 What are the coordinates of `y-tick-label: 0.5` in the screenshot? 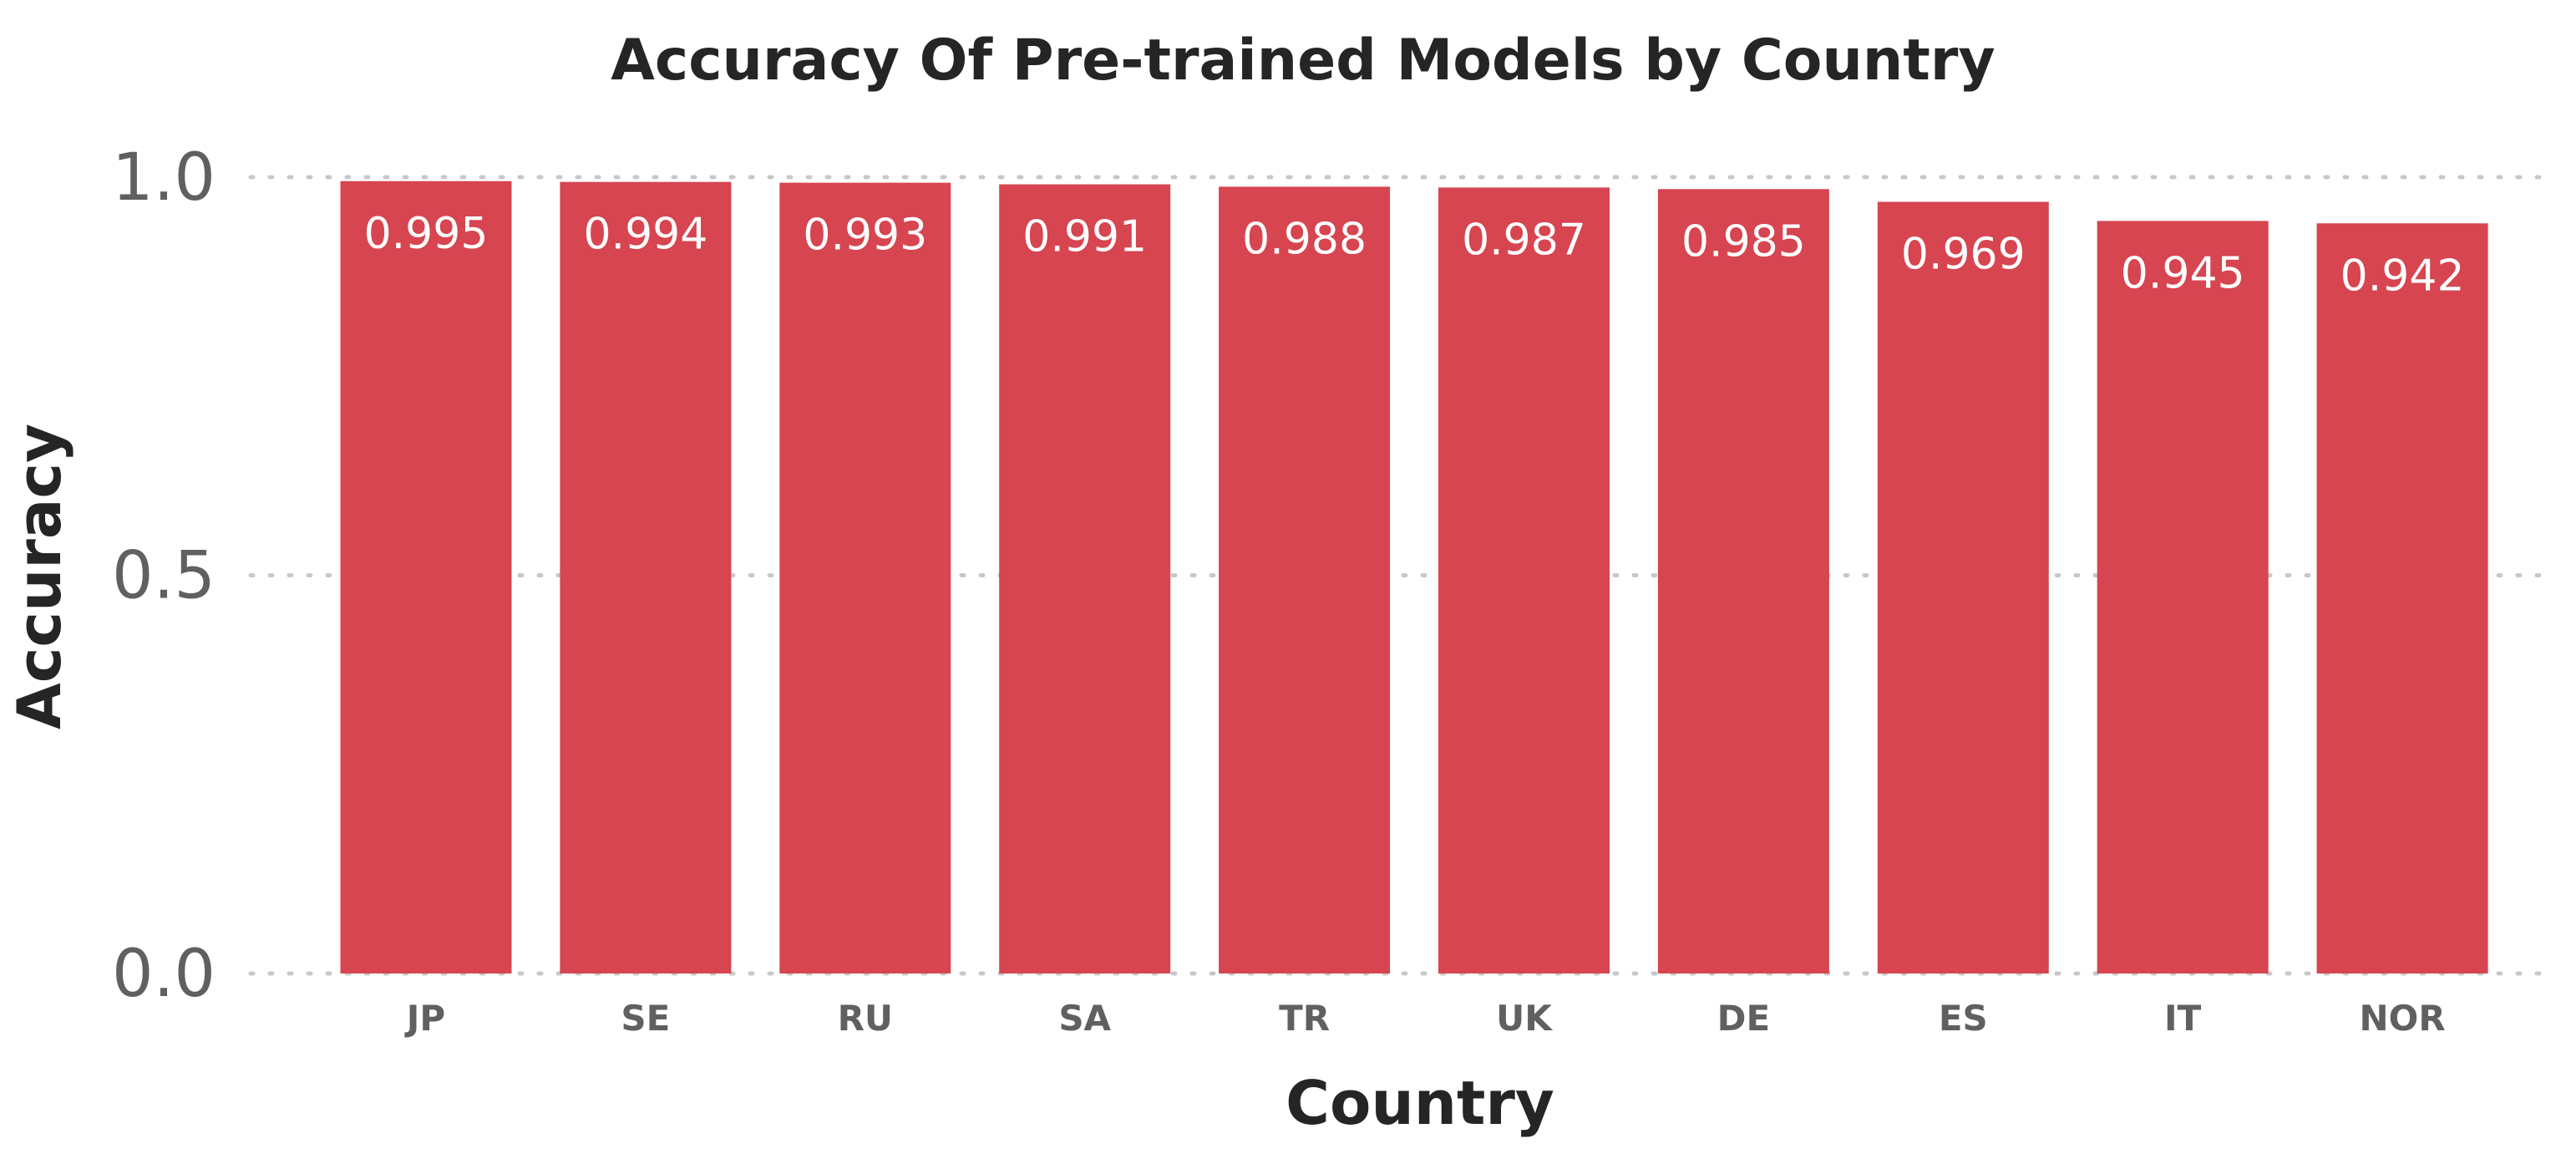 It's located at (164, 576).